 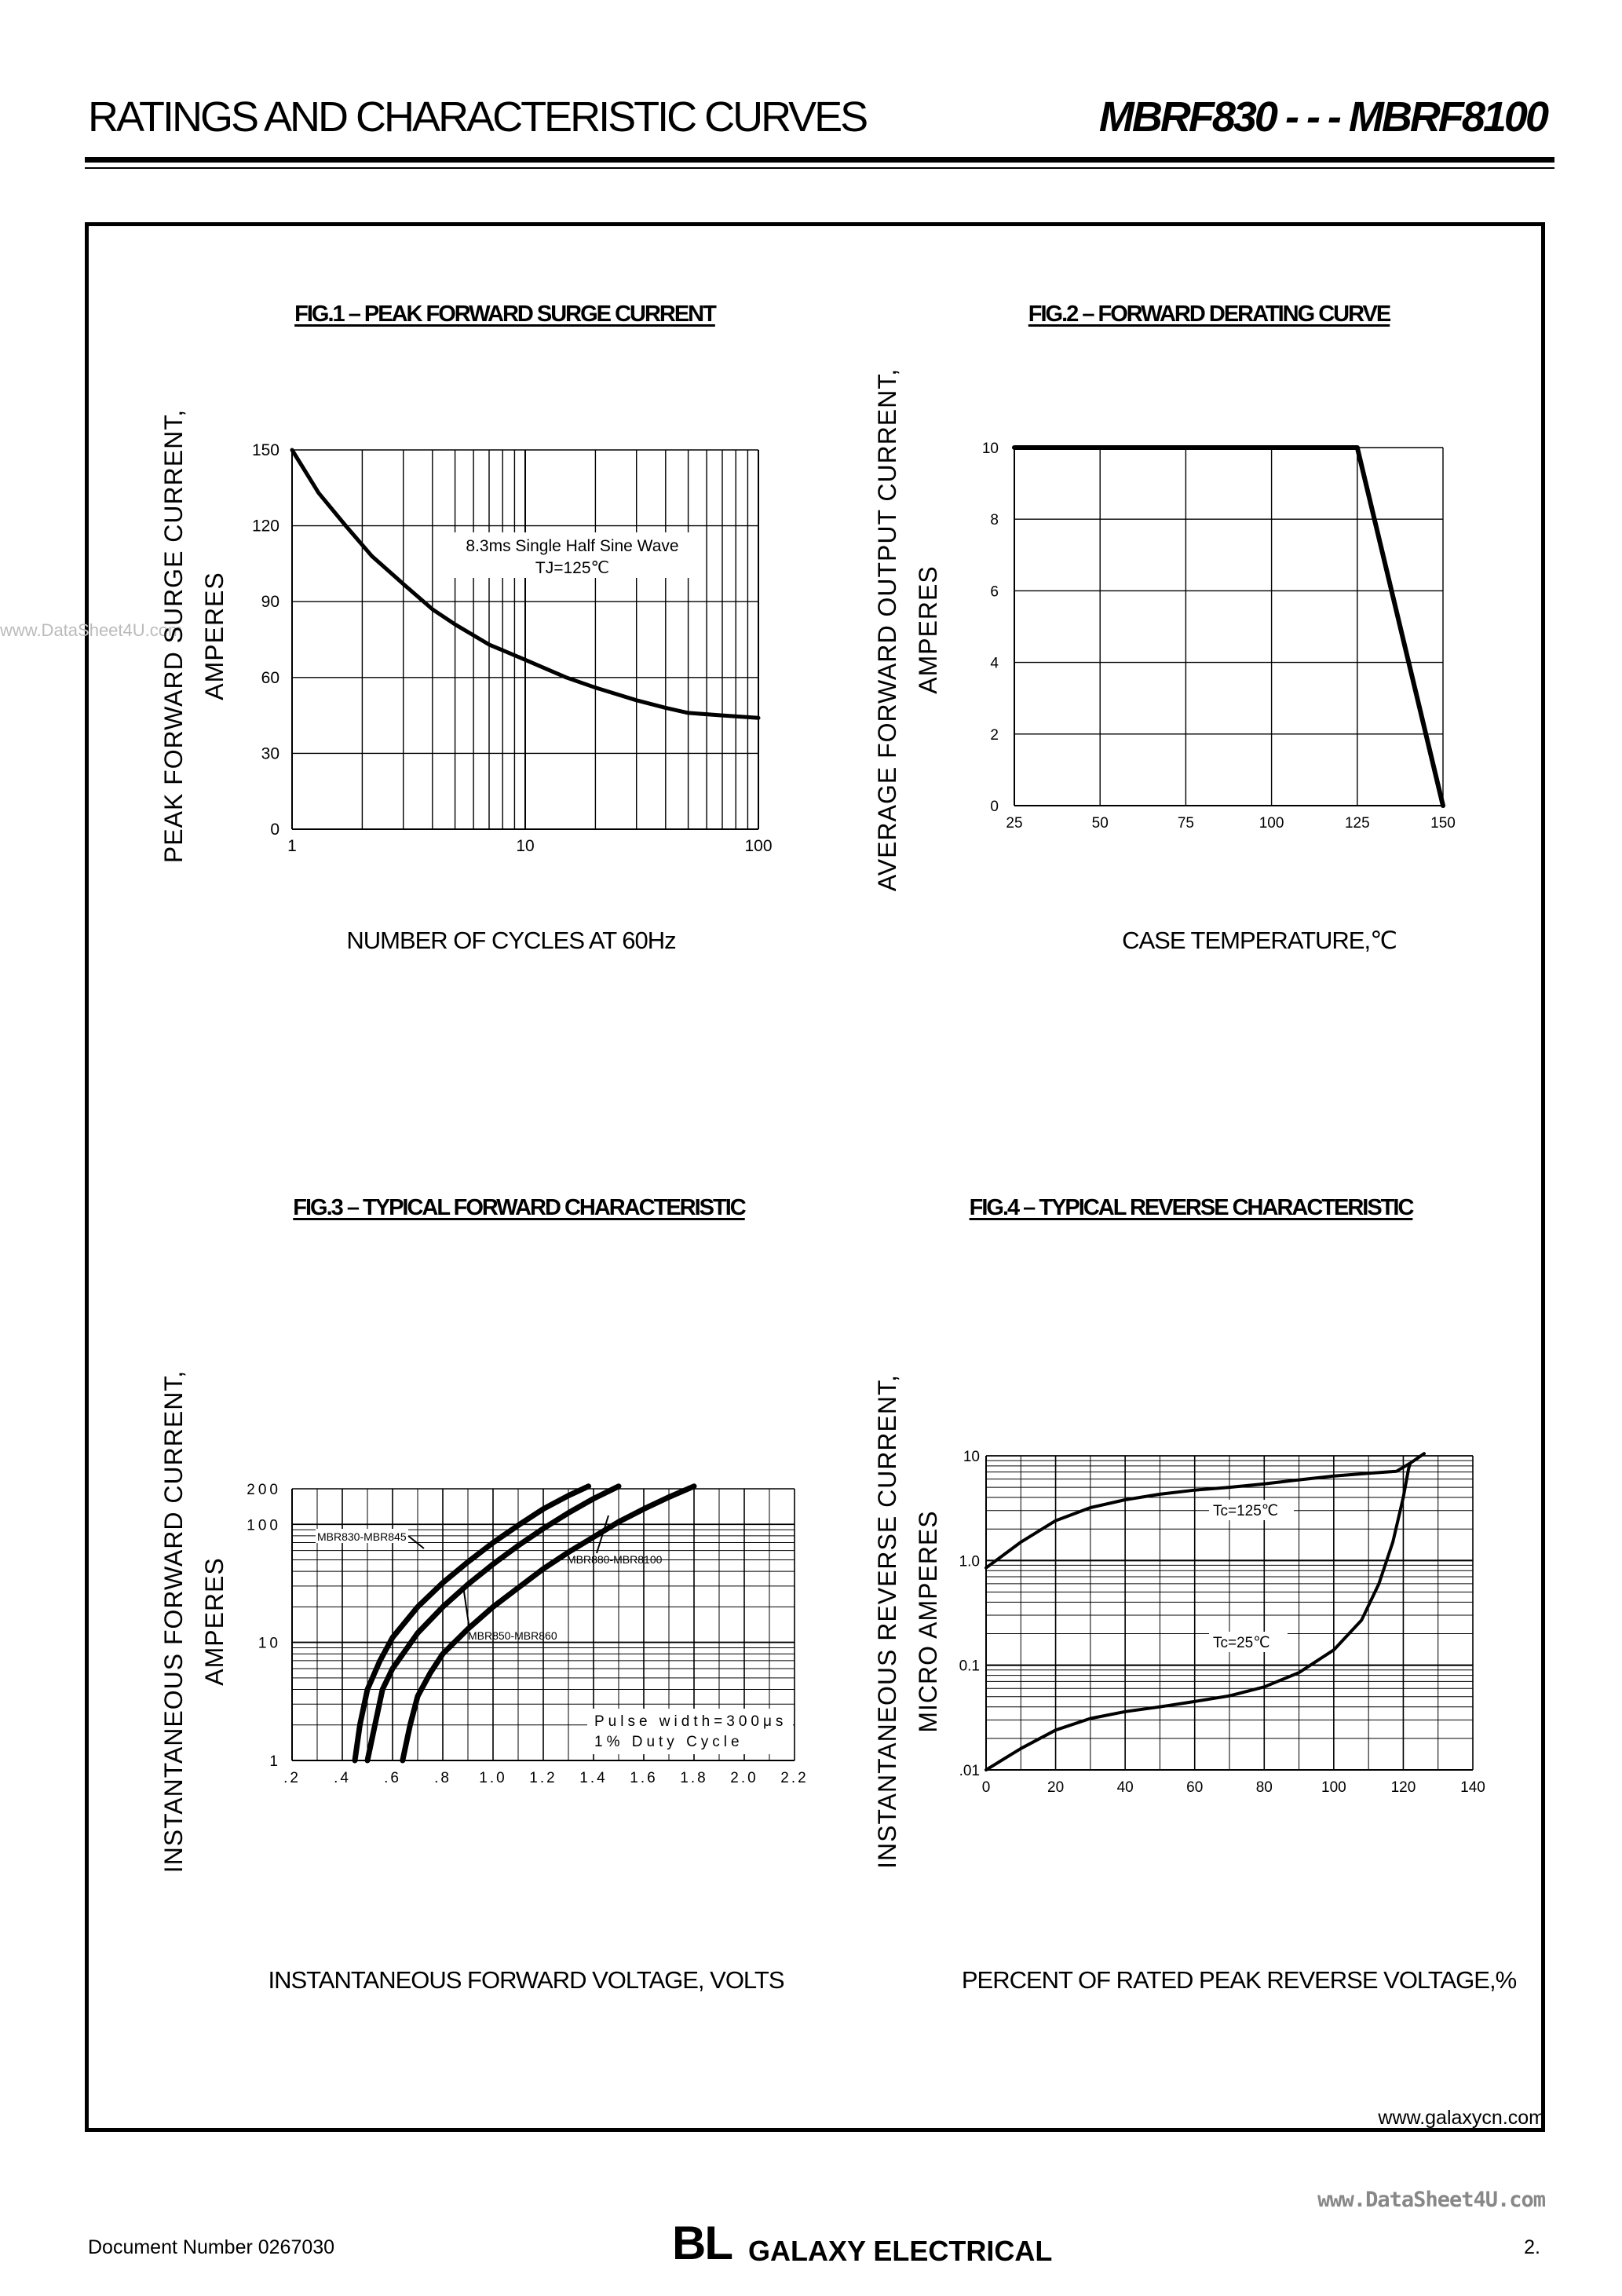 I want to click on fig1-annotation-2: TJ=125℃, so click(x=572, y=568).